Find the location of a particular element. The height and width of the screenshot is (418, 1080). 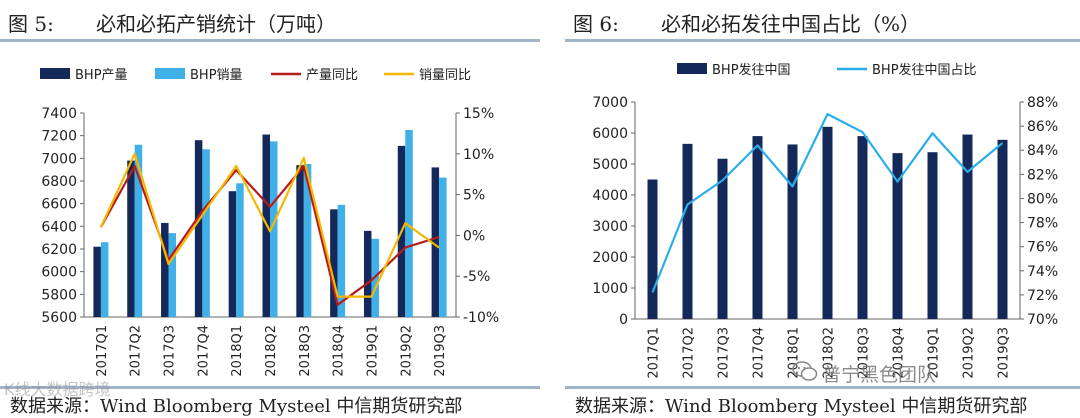

right-tick-label: 76% is located at coordinates (1042, 248).